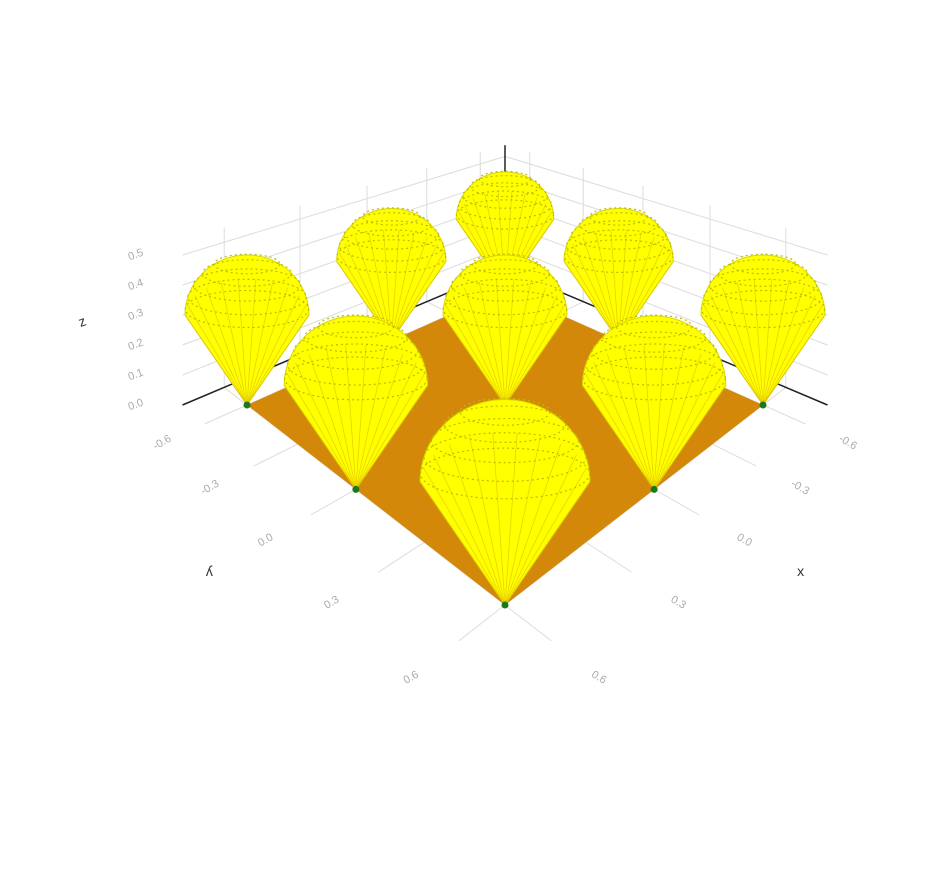  What do you see at coordinates (678, 603) in the screenshot?
I see `x-tick-label: 0.3` at bounding box center [678, 603].